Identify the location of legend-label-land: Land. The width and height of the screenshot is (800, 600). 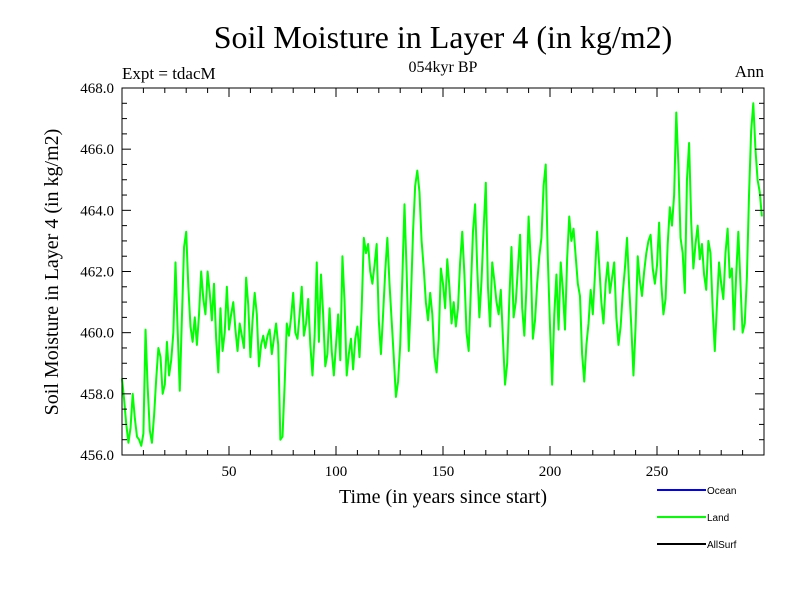
(718, 518).